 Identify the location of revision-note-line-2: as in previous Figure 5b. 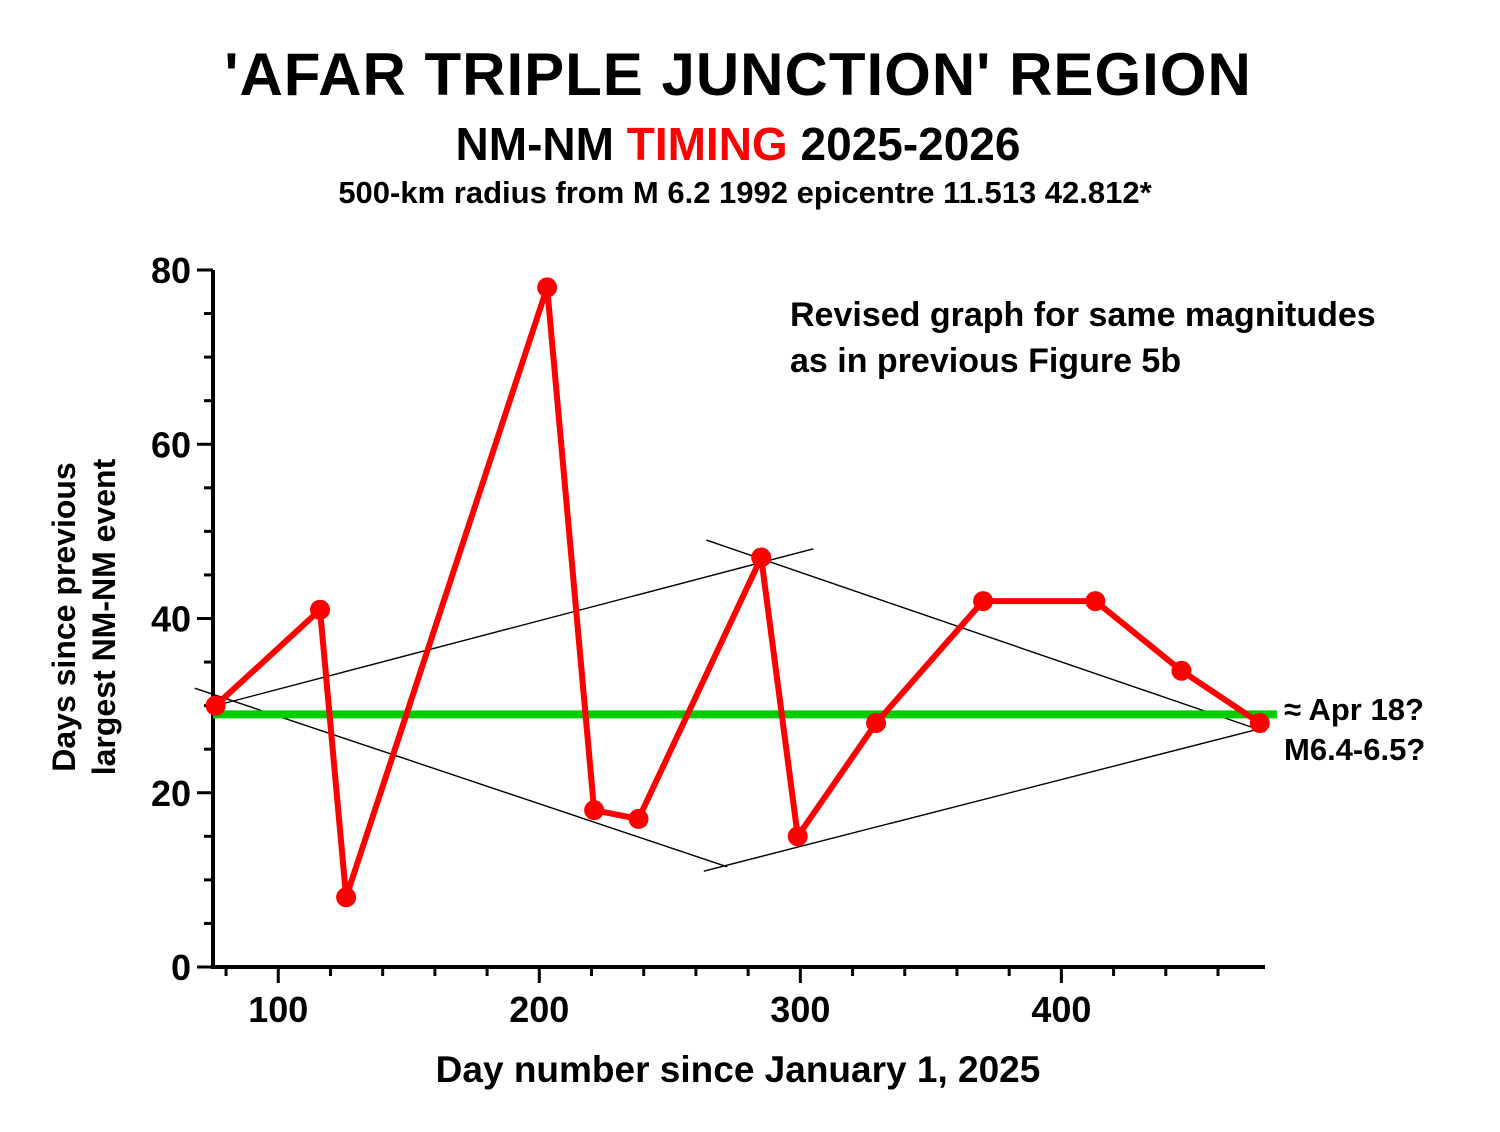
(986, 361).